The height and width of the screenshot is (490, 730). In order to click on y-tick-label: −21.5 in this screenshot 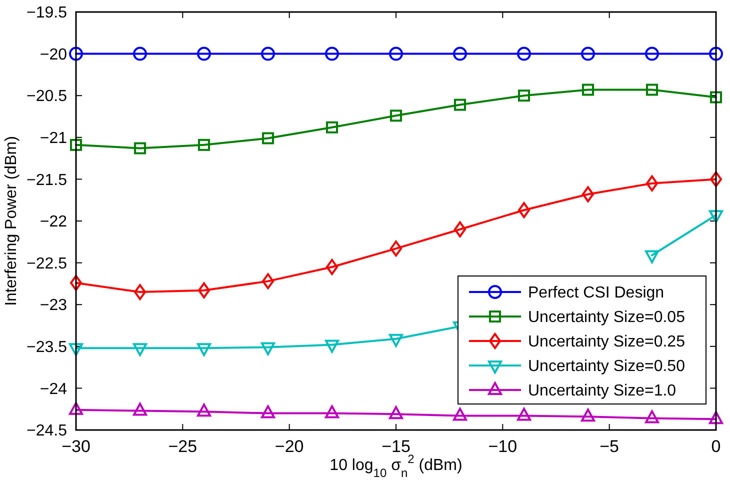, I will do `click(47, 180)`.